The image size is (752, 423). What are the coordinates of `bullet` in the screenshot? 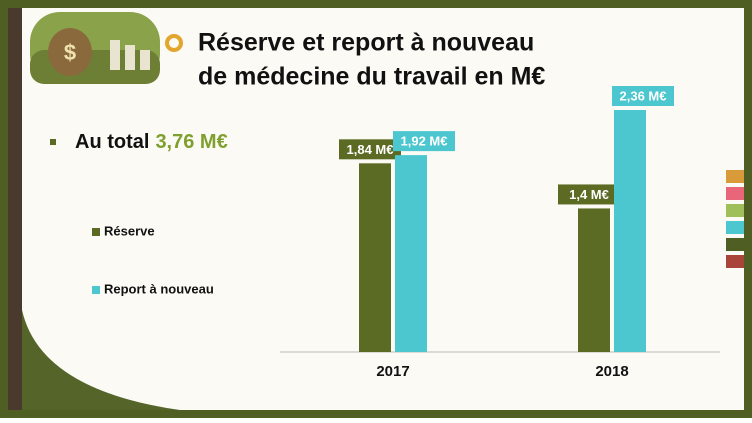 It's located at (53, 142).